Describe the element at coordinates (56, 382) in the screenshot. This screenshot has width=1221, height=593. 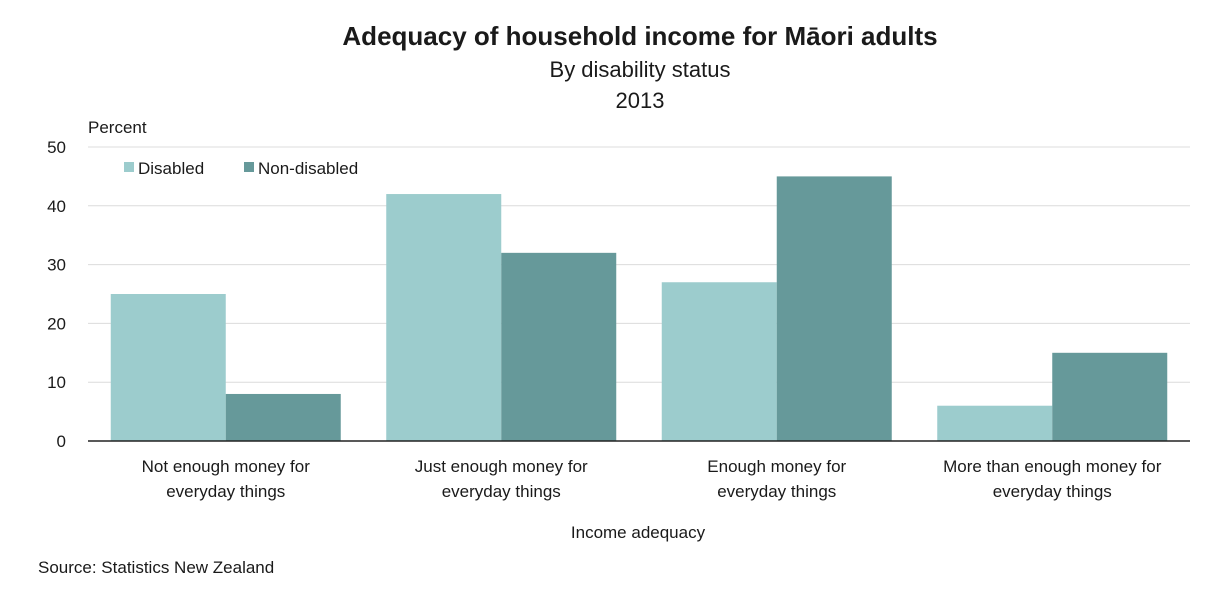
I see `y-tick-label: 10` at that location.